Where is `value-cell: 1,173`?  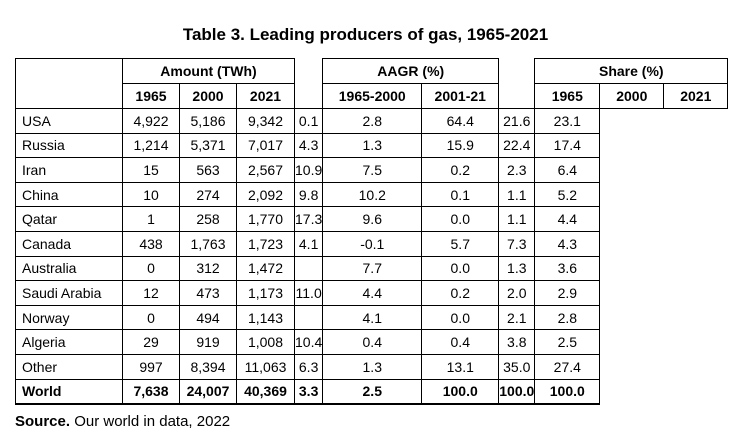 value-cell: 1,173 is located at coordinates (265, 293).